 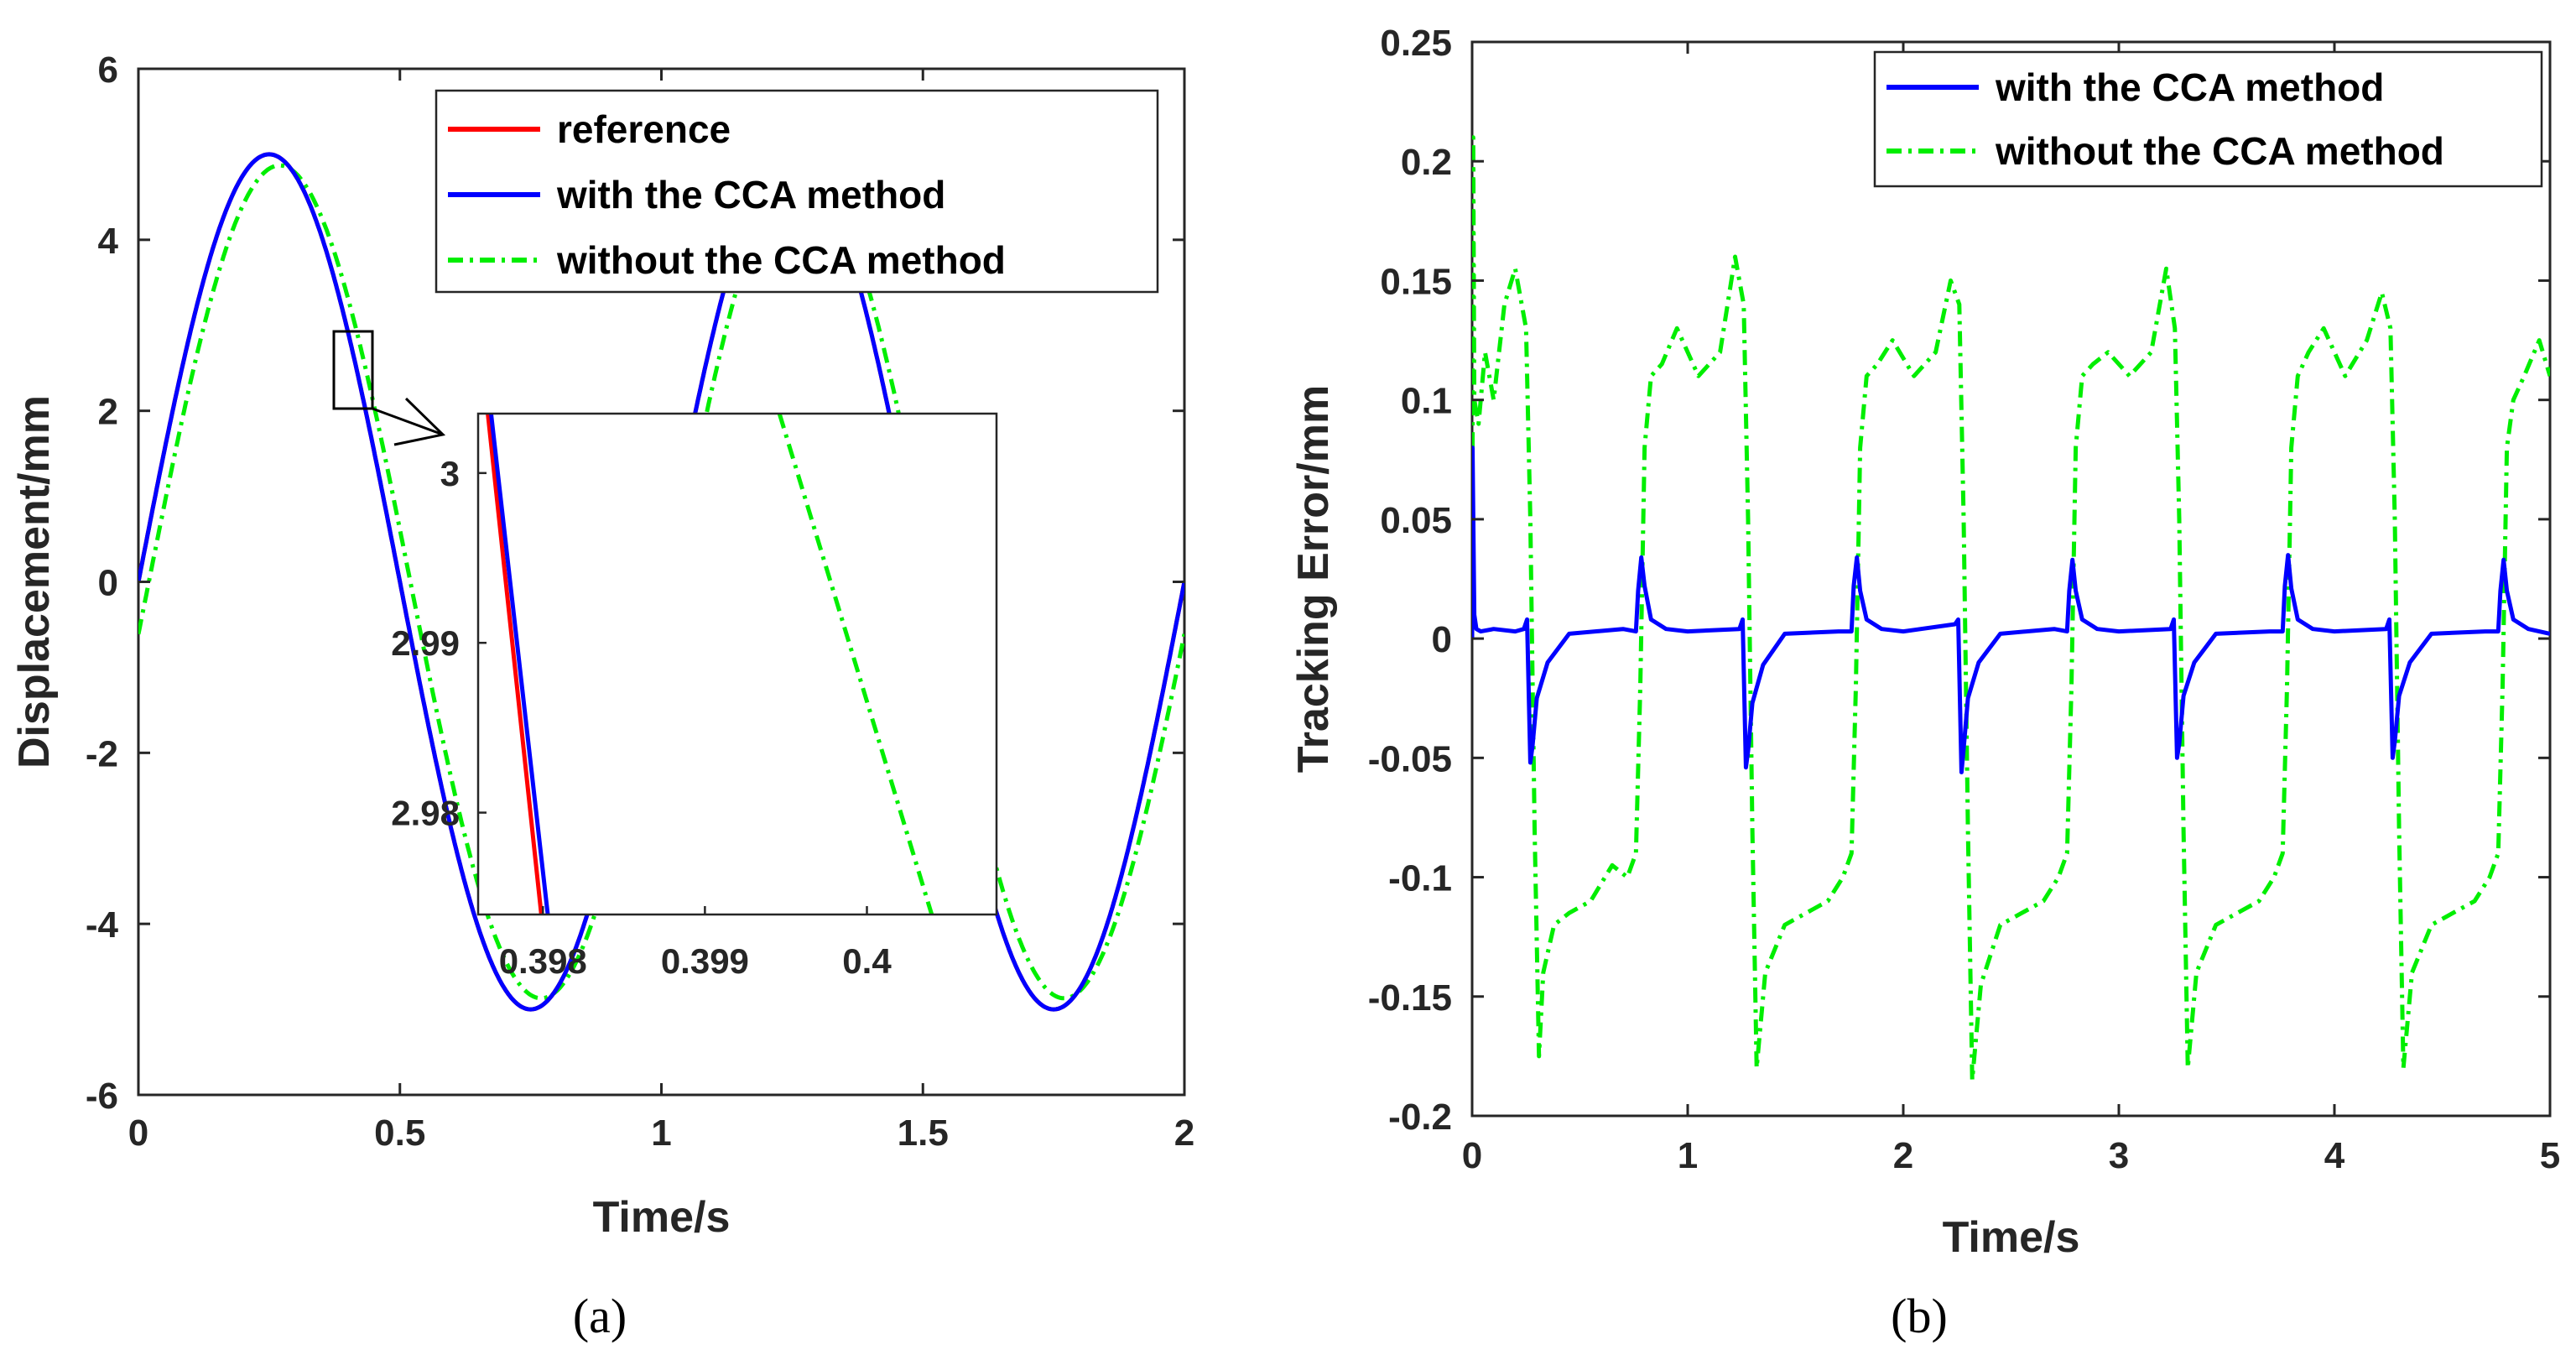 I want to click on y-tick-label: -0.05, so click(x=1410, y=758).